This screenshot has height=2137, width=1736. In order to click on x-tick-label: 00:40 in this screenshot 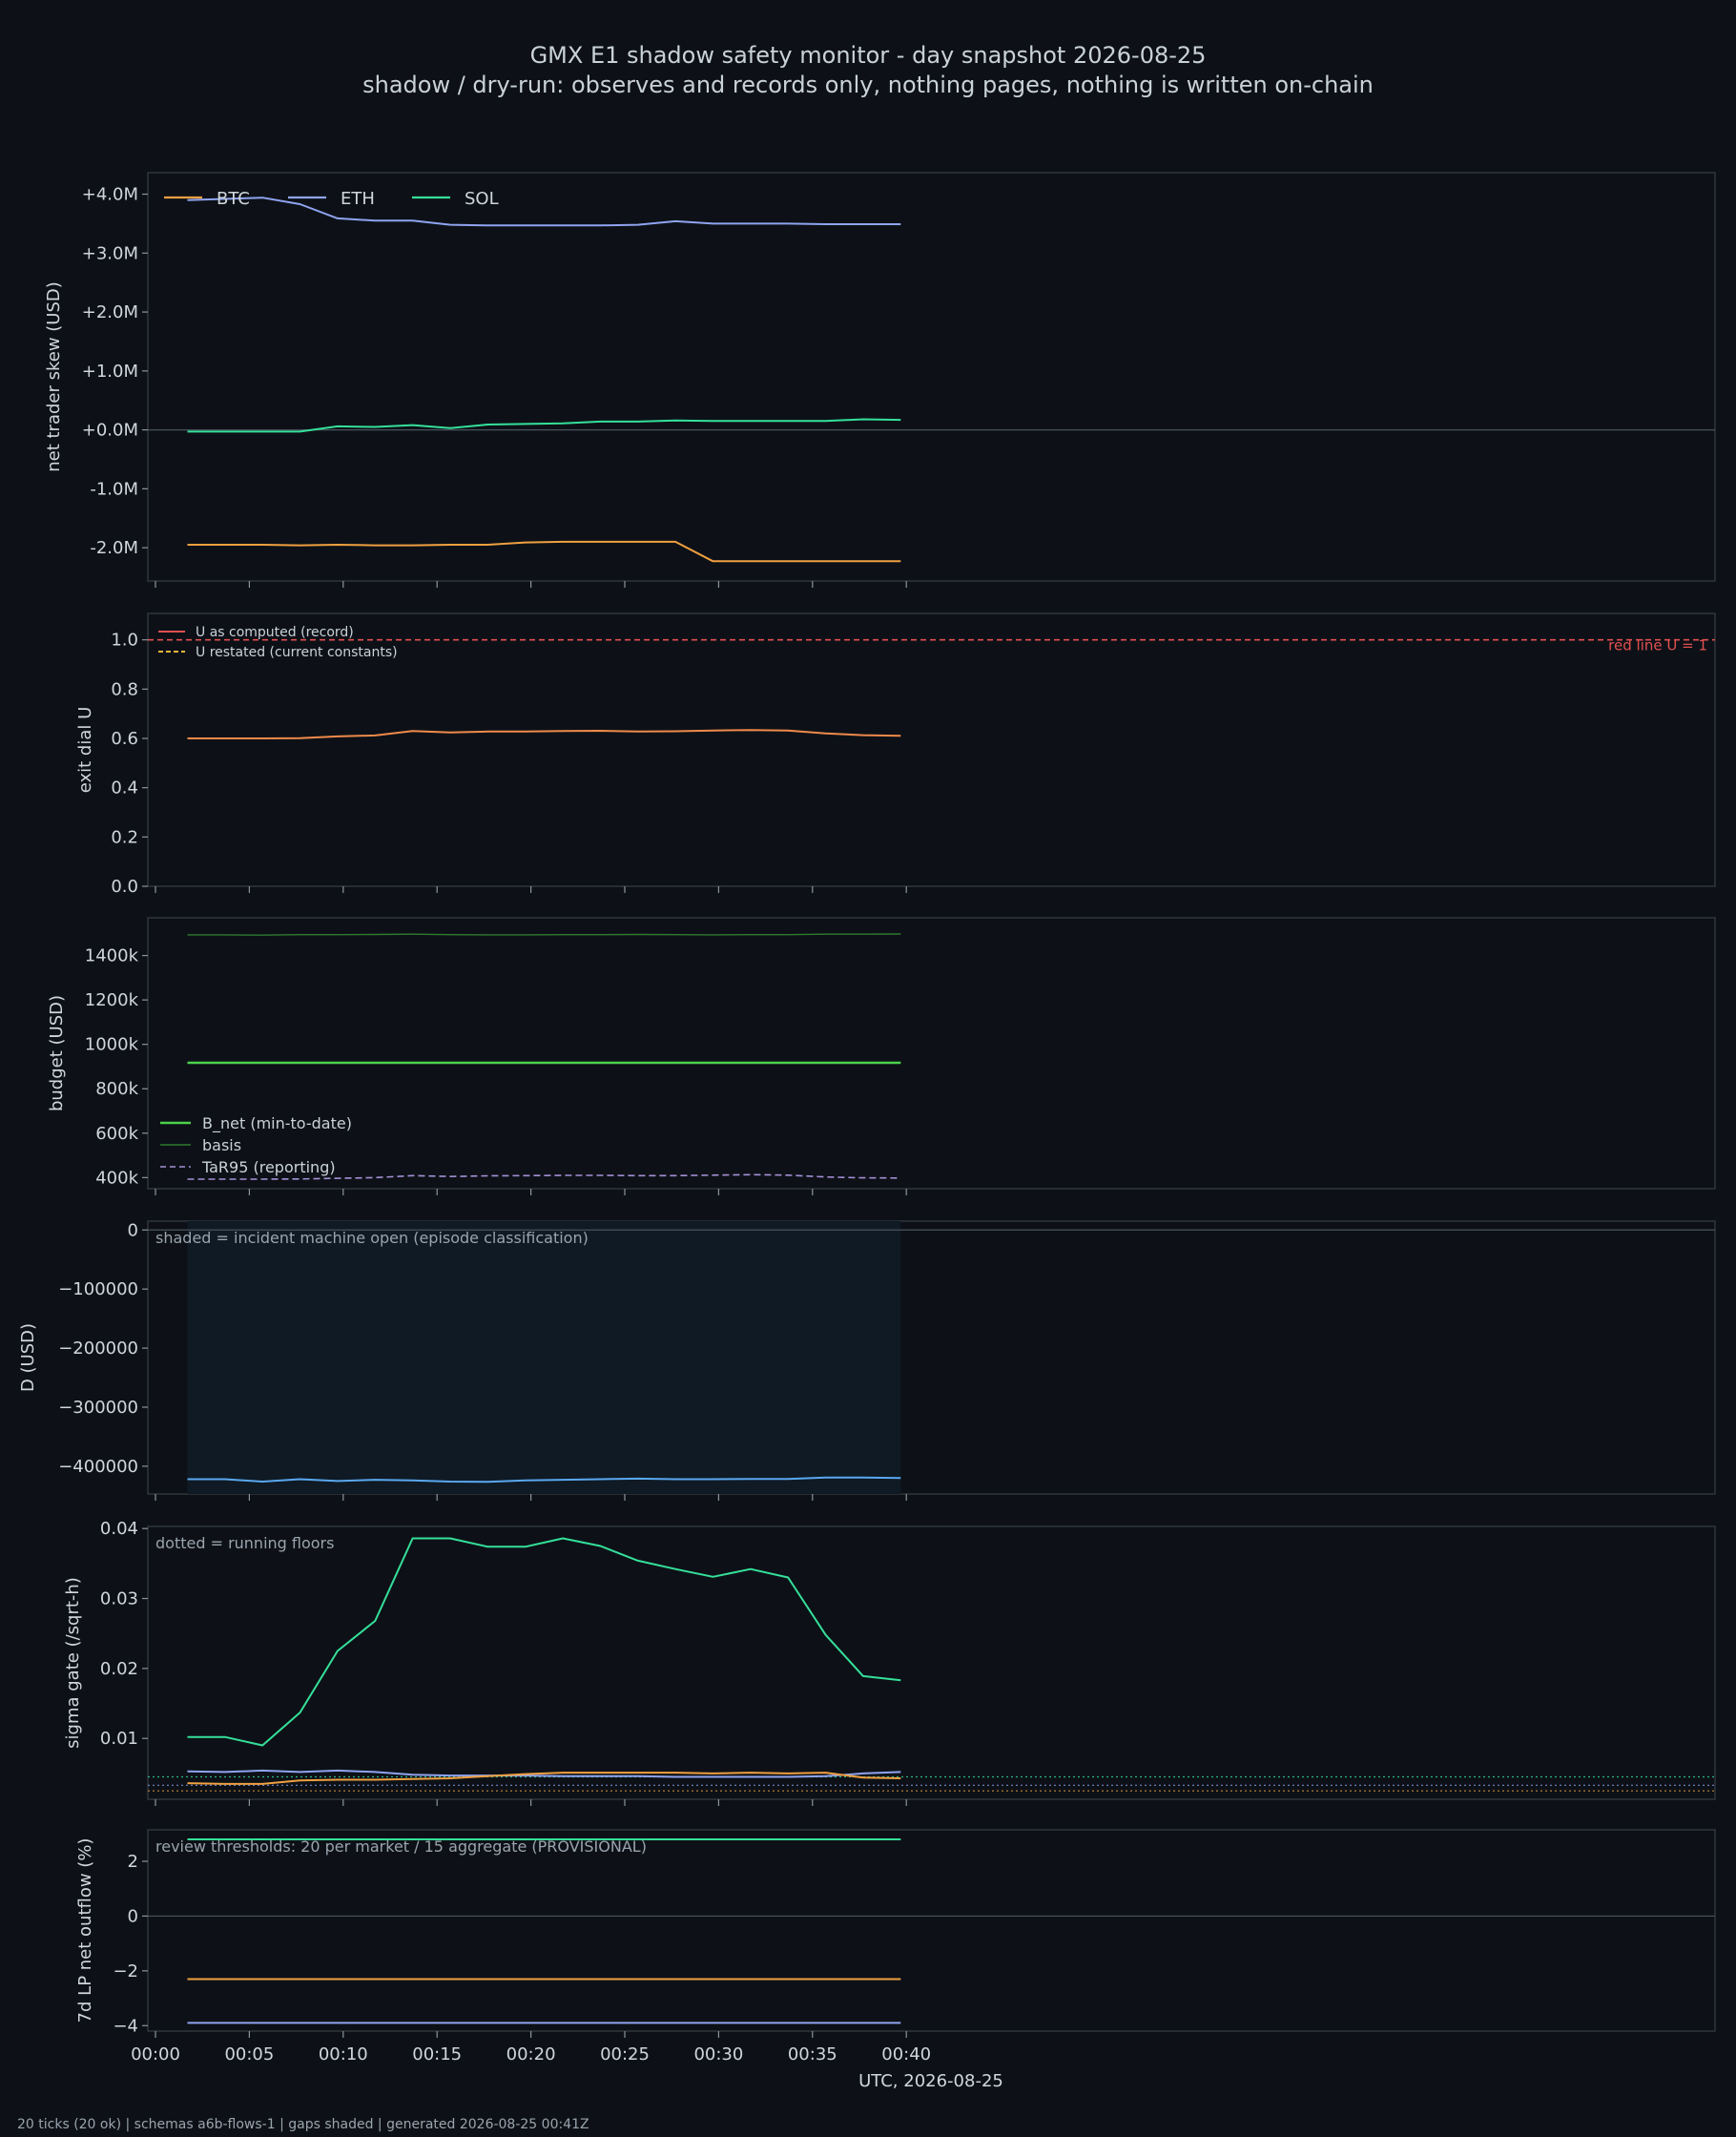, I will do `click(906, 2054)`.